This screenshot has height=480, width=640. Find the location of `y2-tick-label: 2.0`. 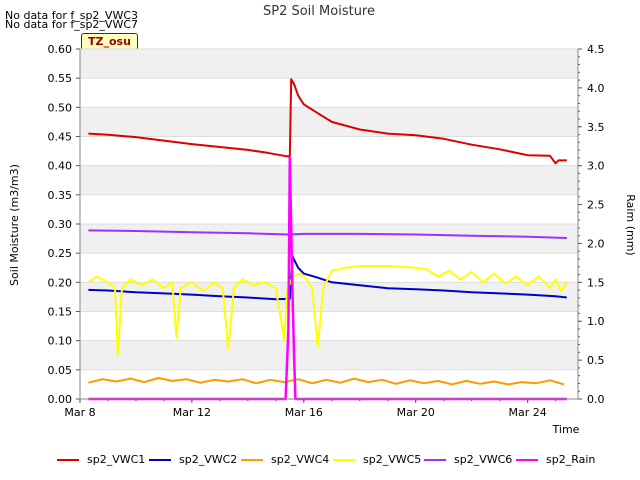

y2-tick-label: 2.0 is located at coordinates (596, 243).